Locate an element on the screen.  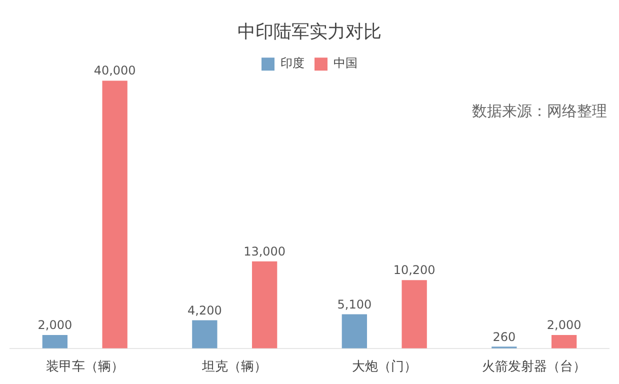
data-label: 13,000 is located at coordinates (265, 251).